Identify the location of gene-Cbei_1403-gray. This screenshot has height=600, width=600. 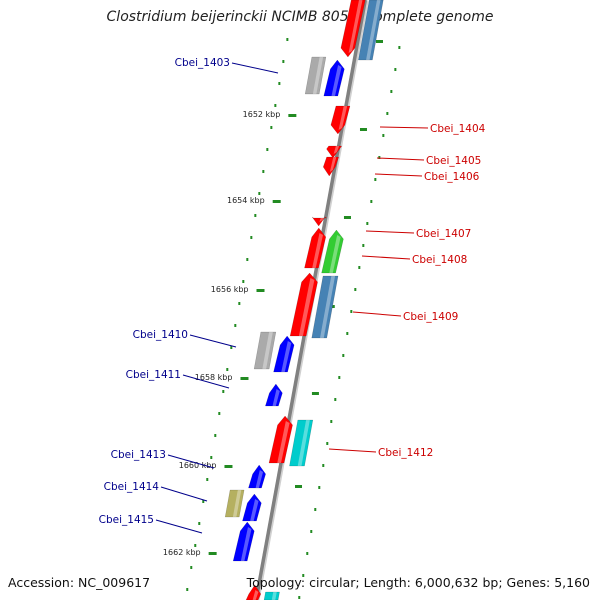
(315, 75).